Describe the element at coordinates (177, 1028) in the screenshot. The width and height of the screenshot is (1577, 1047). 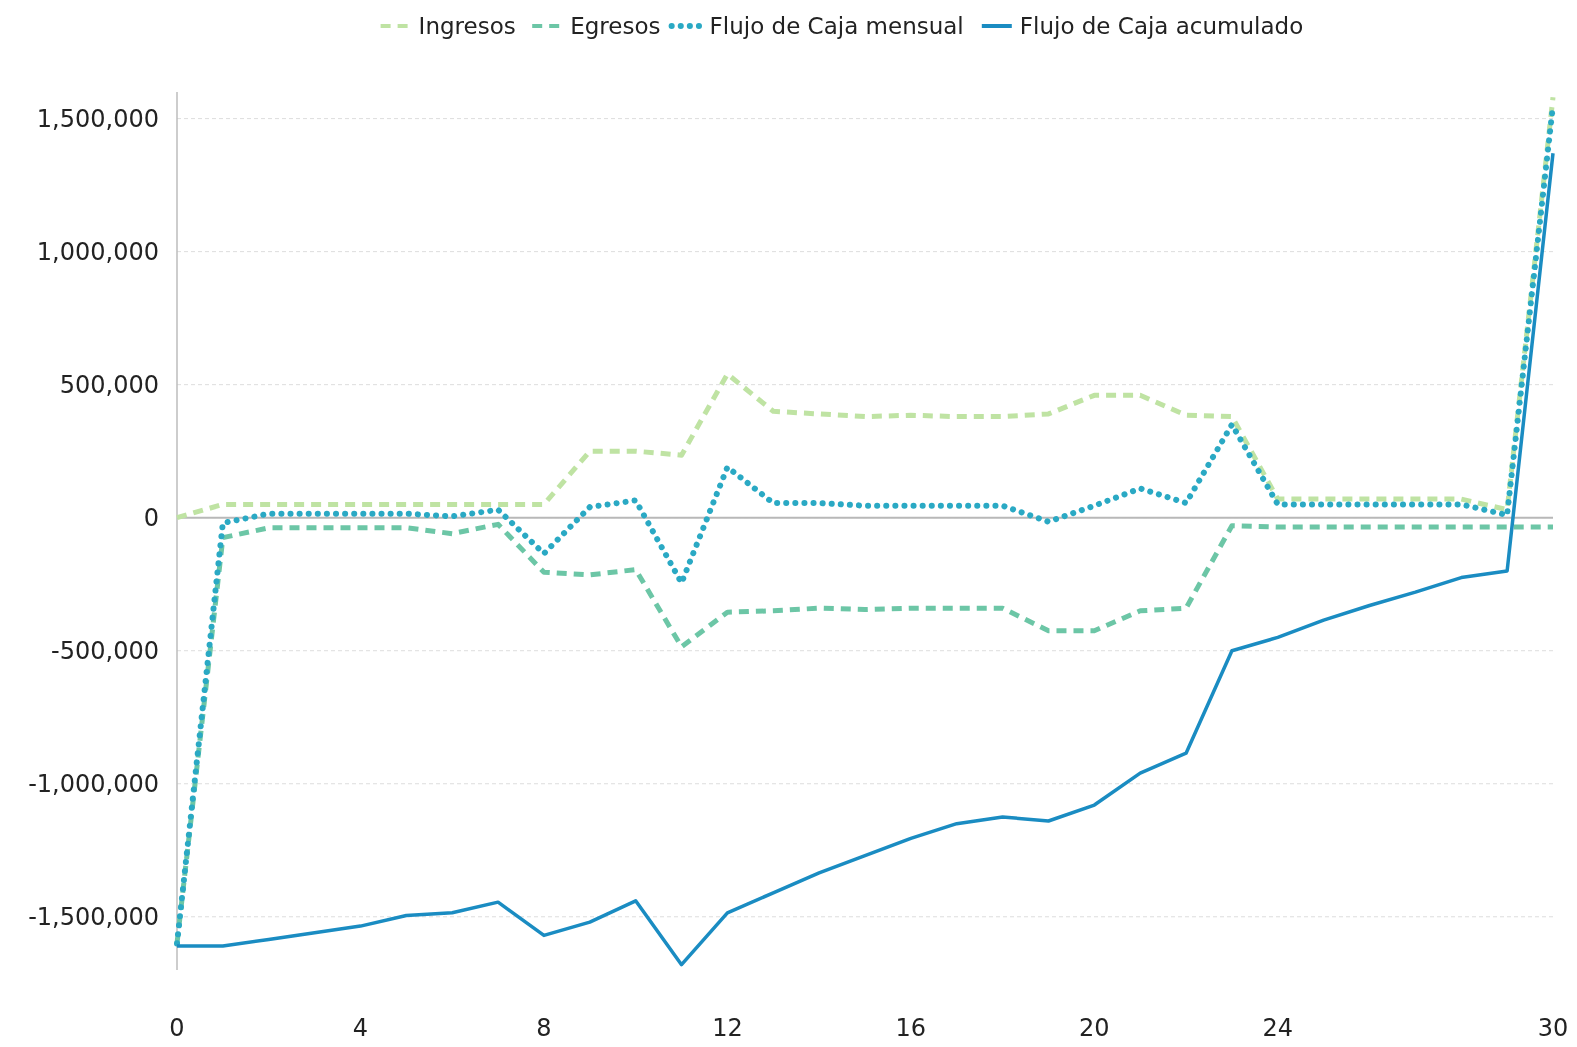
I see `x-tick-label: 0` at that location.